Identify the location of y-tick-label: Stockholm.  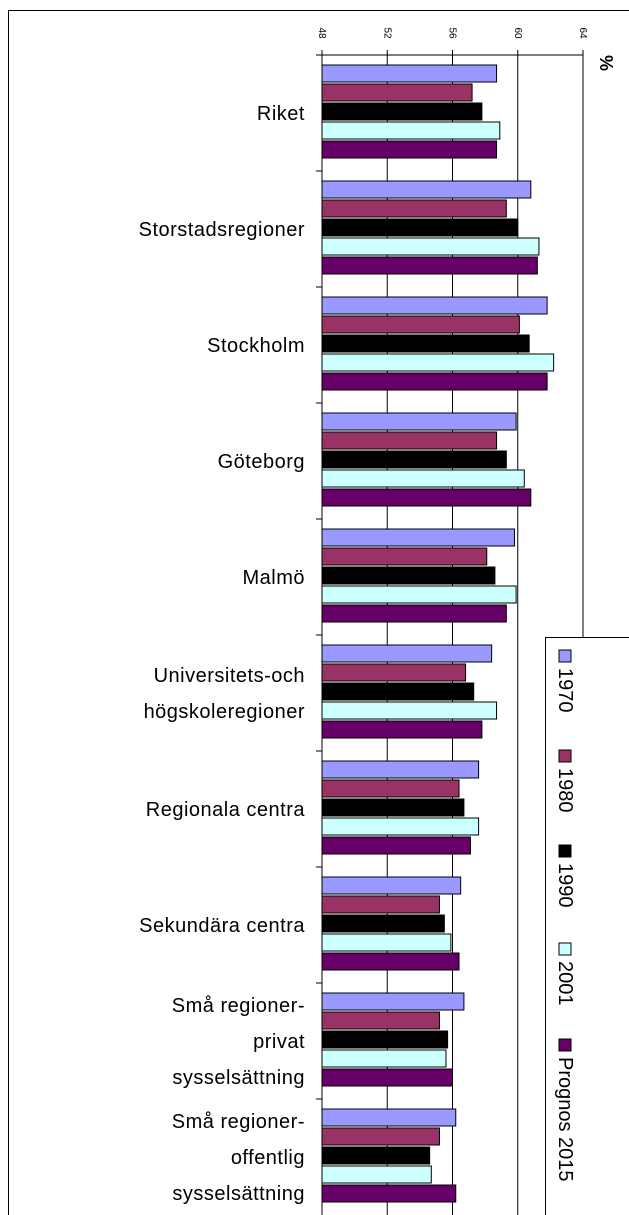
(256, 346).